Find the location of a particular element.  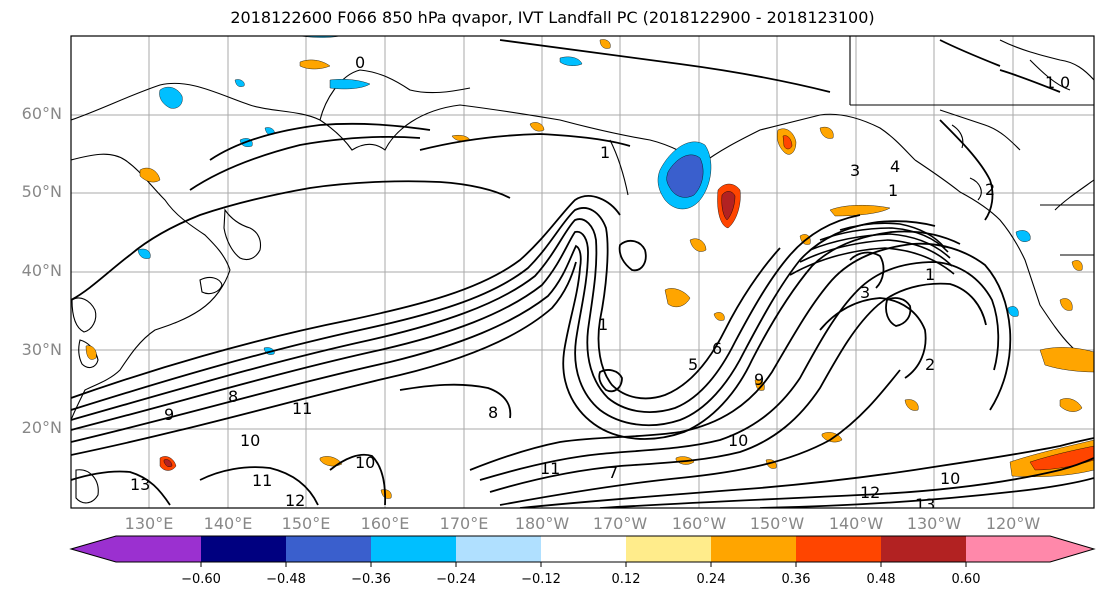

colorbar-outline is located at coordinates (582, 549).